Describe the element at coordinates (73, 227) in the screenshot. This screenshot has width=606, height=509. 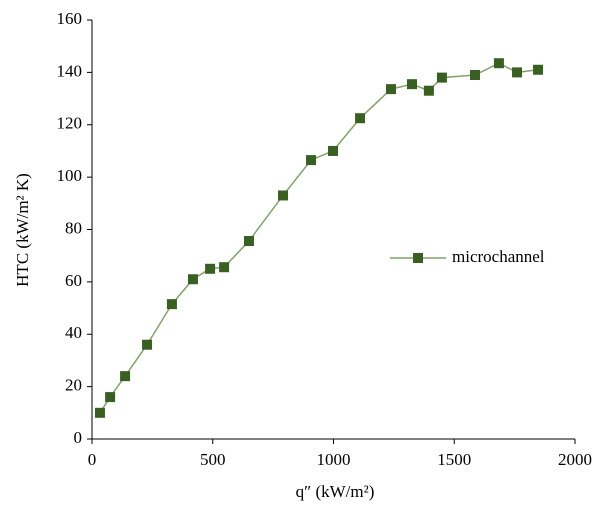
I see `y-tick-label: 80` at that location.